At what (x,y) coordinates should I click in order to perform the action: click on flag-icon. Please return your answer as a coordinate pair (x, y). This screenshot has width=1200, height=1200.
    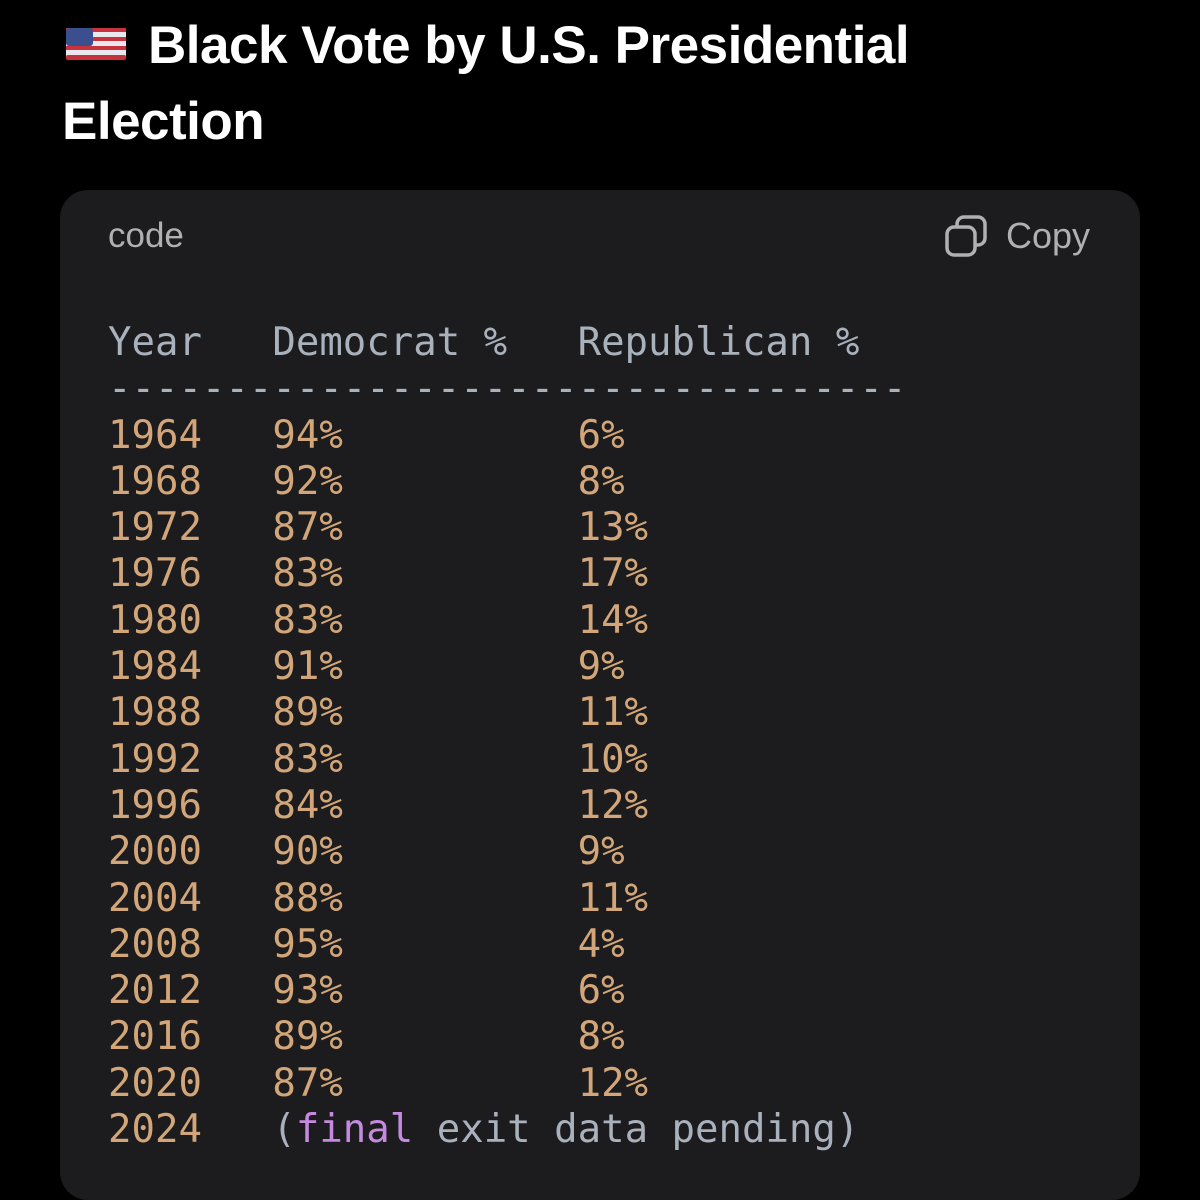
    Looking at the image, I should click on (96, 44).